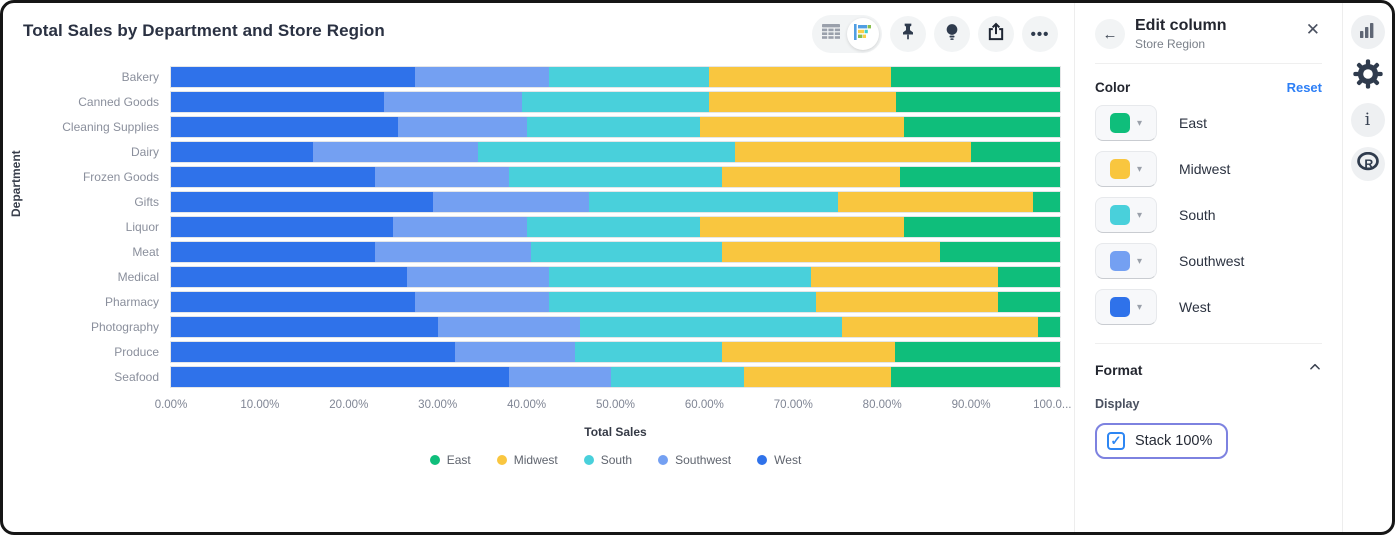 This screenshot has height=535, width=1395. Describe the element at coordinates (1367, 164) in the screenshot. I see `r-language-button: R` at that location.